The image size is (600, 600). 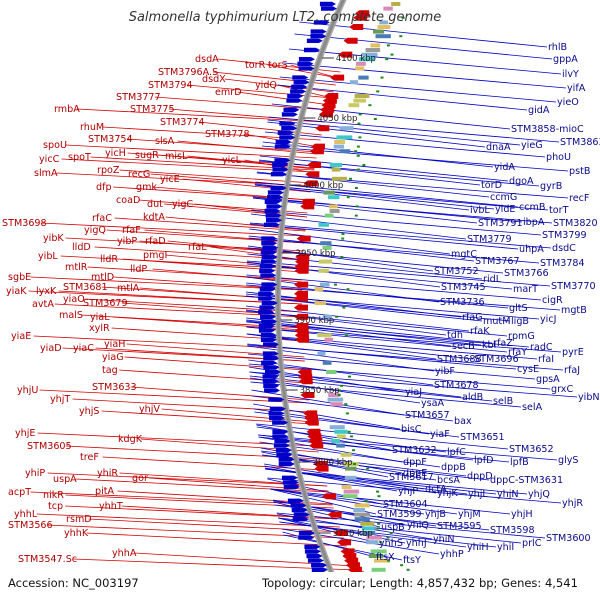 I want to click on right-gene-label: yhjR, so click(x=572, y=503).